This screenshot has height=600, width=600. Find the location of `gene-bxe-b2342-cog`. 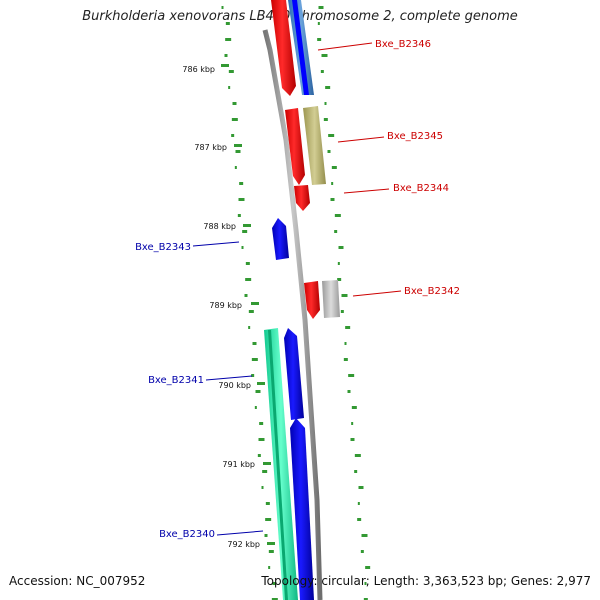

gene-bxe-b2342-cog is located at coordinates (331, 299).